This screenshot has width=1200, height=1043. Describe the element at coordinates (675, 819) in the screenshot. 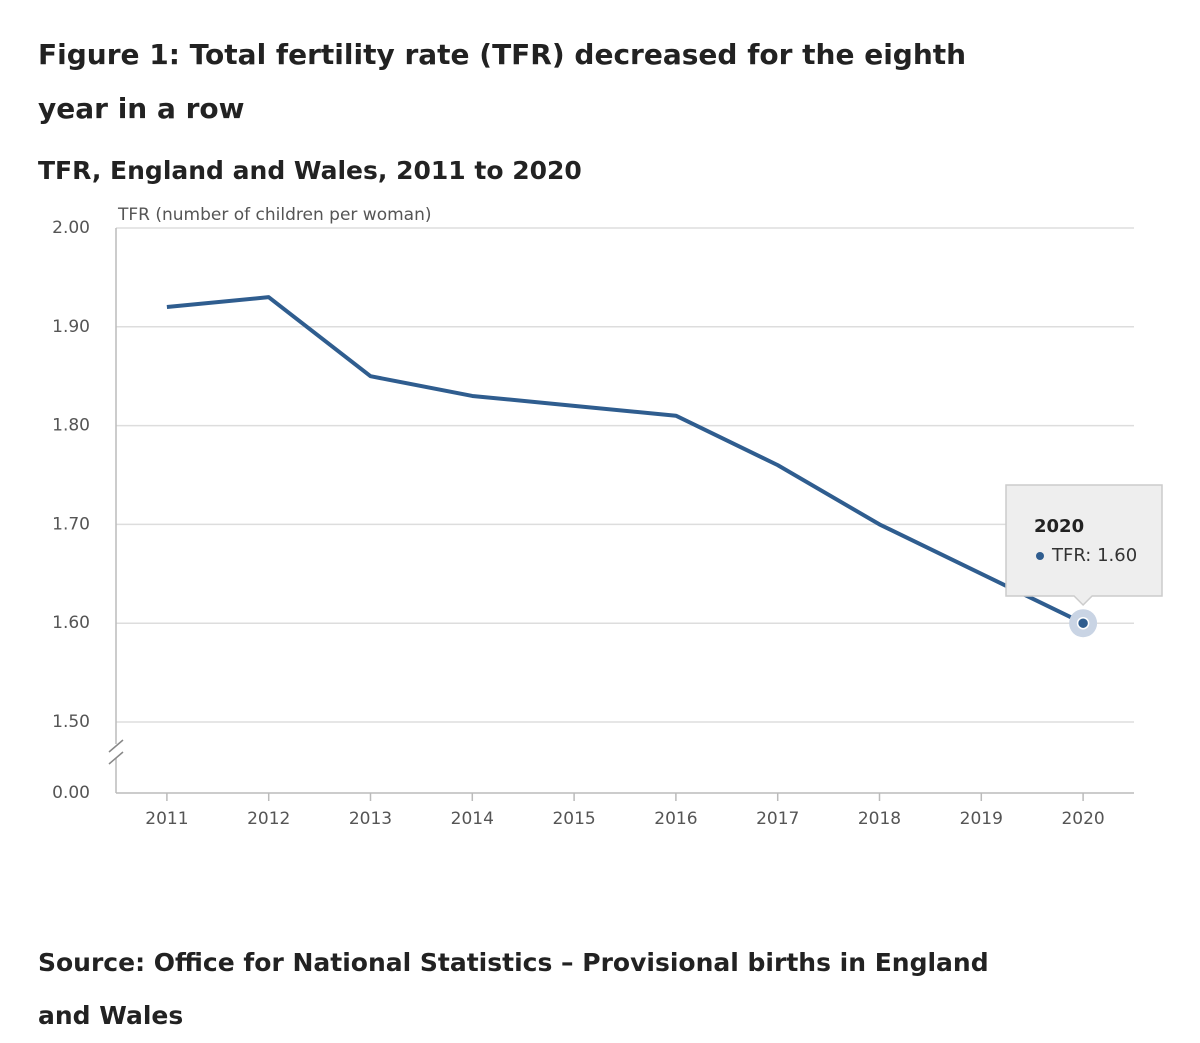

I see `x-tick-label: 2016` at that location.